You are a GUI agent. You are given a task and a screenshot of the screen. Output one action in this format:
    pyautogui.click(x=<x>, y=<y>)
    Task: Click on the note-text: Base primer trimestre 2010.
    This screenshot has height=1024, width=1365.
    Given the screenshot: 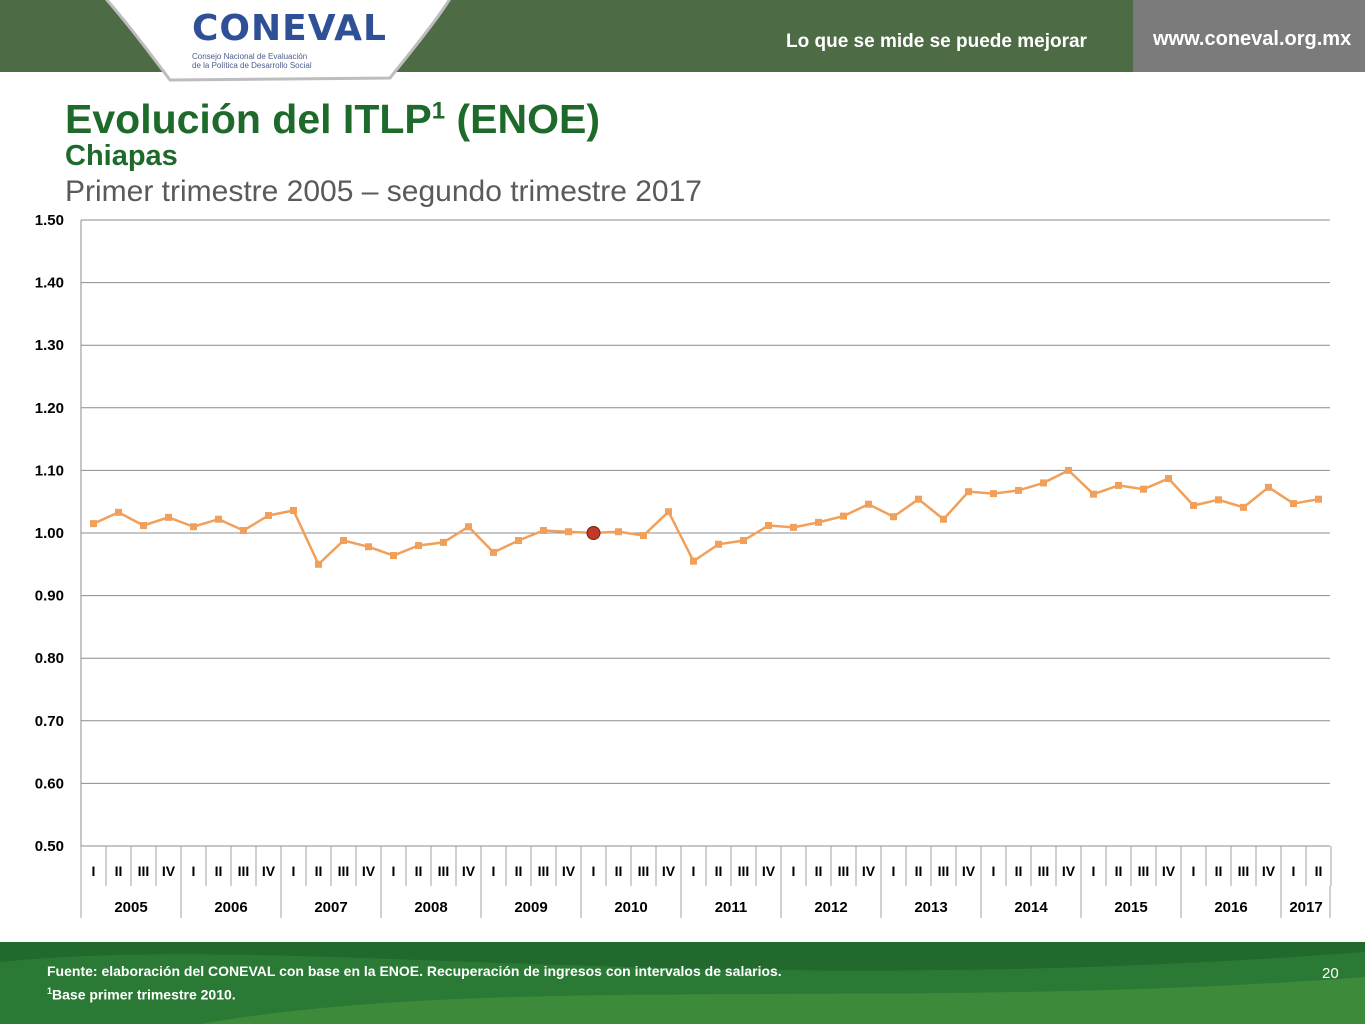 What is the action you would take?
    pyautogui.click(x=144, y=994)
    